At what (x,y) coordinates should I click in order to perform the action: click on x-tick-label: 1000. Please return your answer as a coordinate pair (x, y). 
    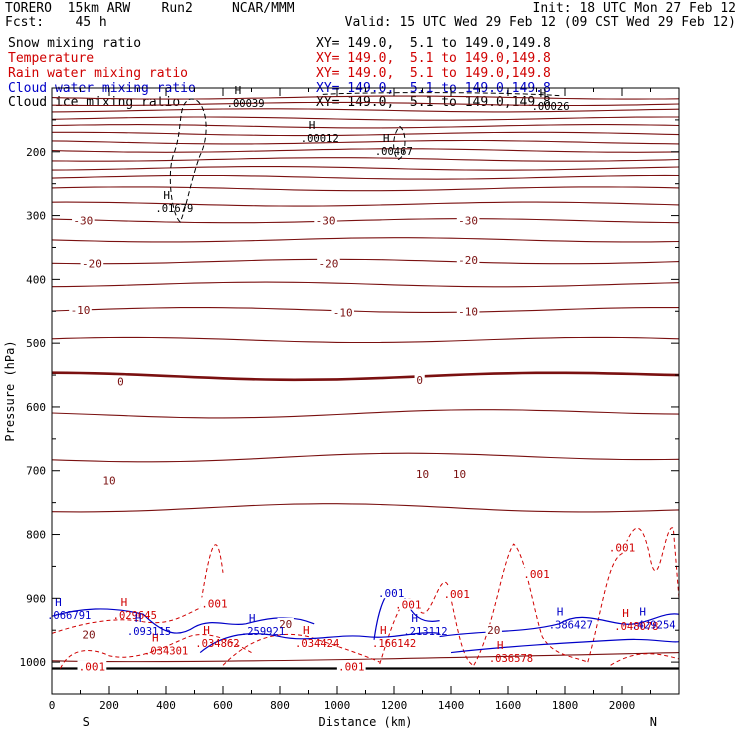
    Looking at the image, I should click on (337, 705).